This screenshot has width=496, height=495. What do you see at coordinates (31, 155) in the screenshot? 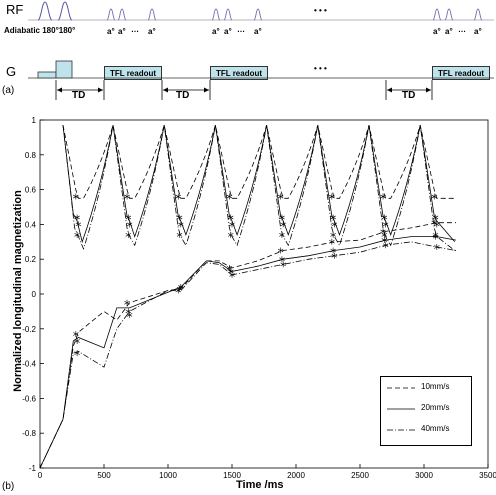
I see `y-tick-label: 0.8` at bounding box center [31, 155].